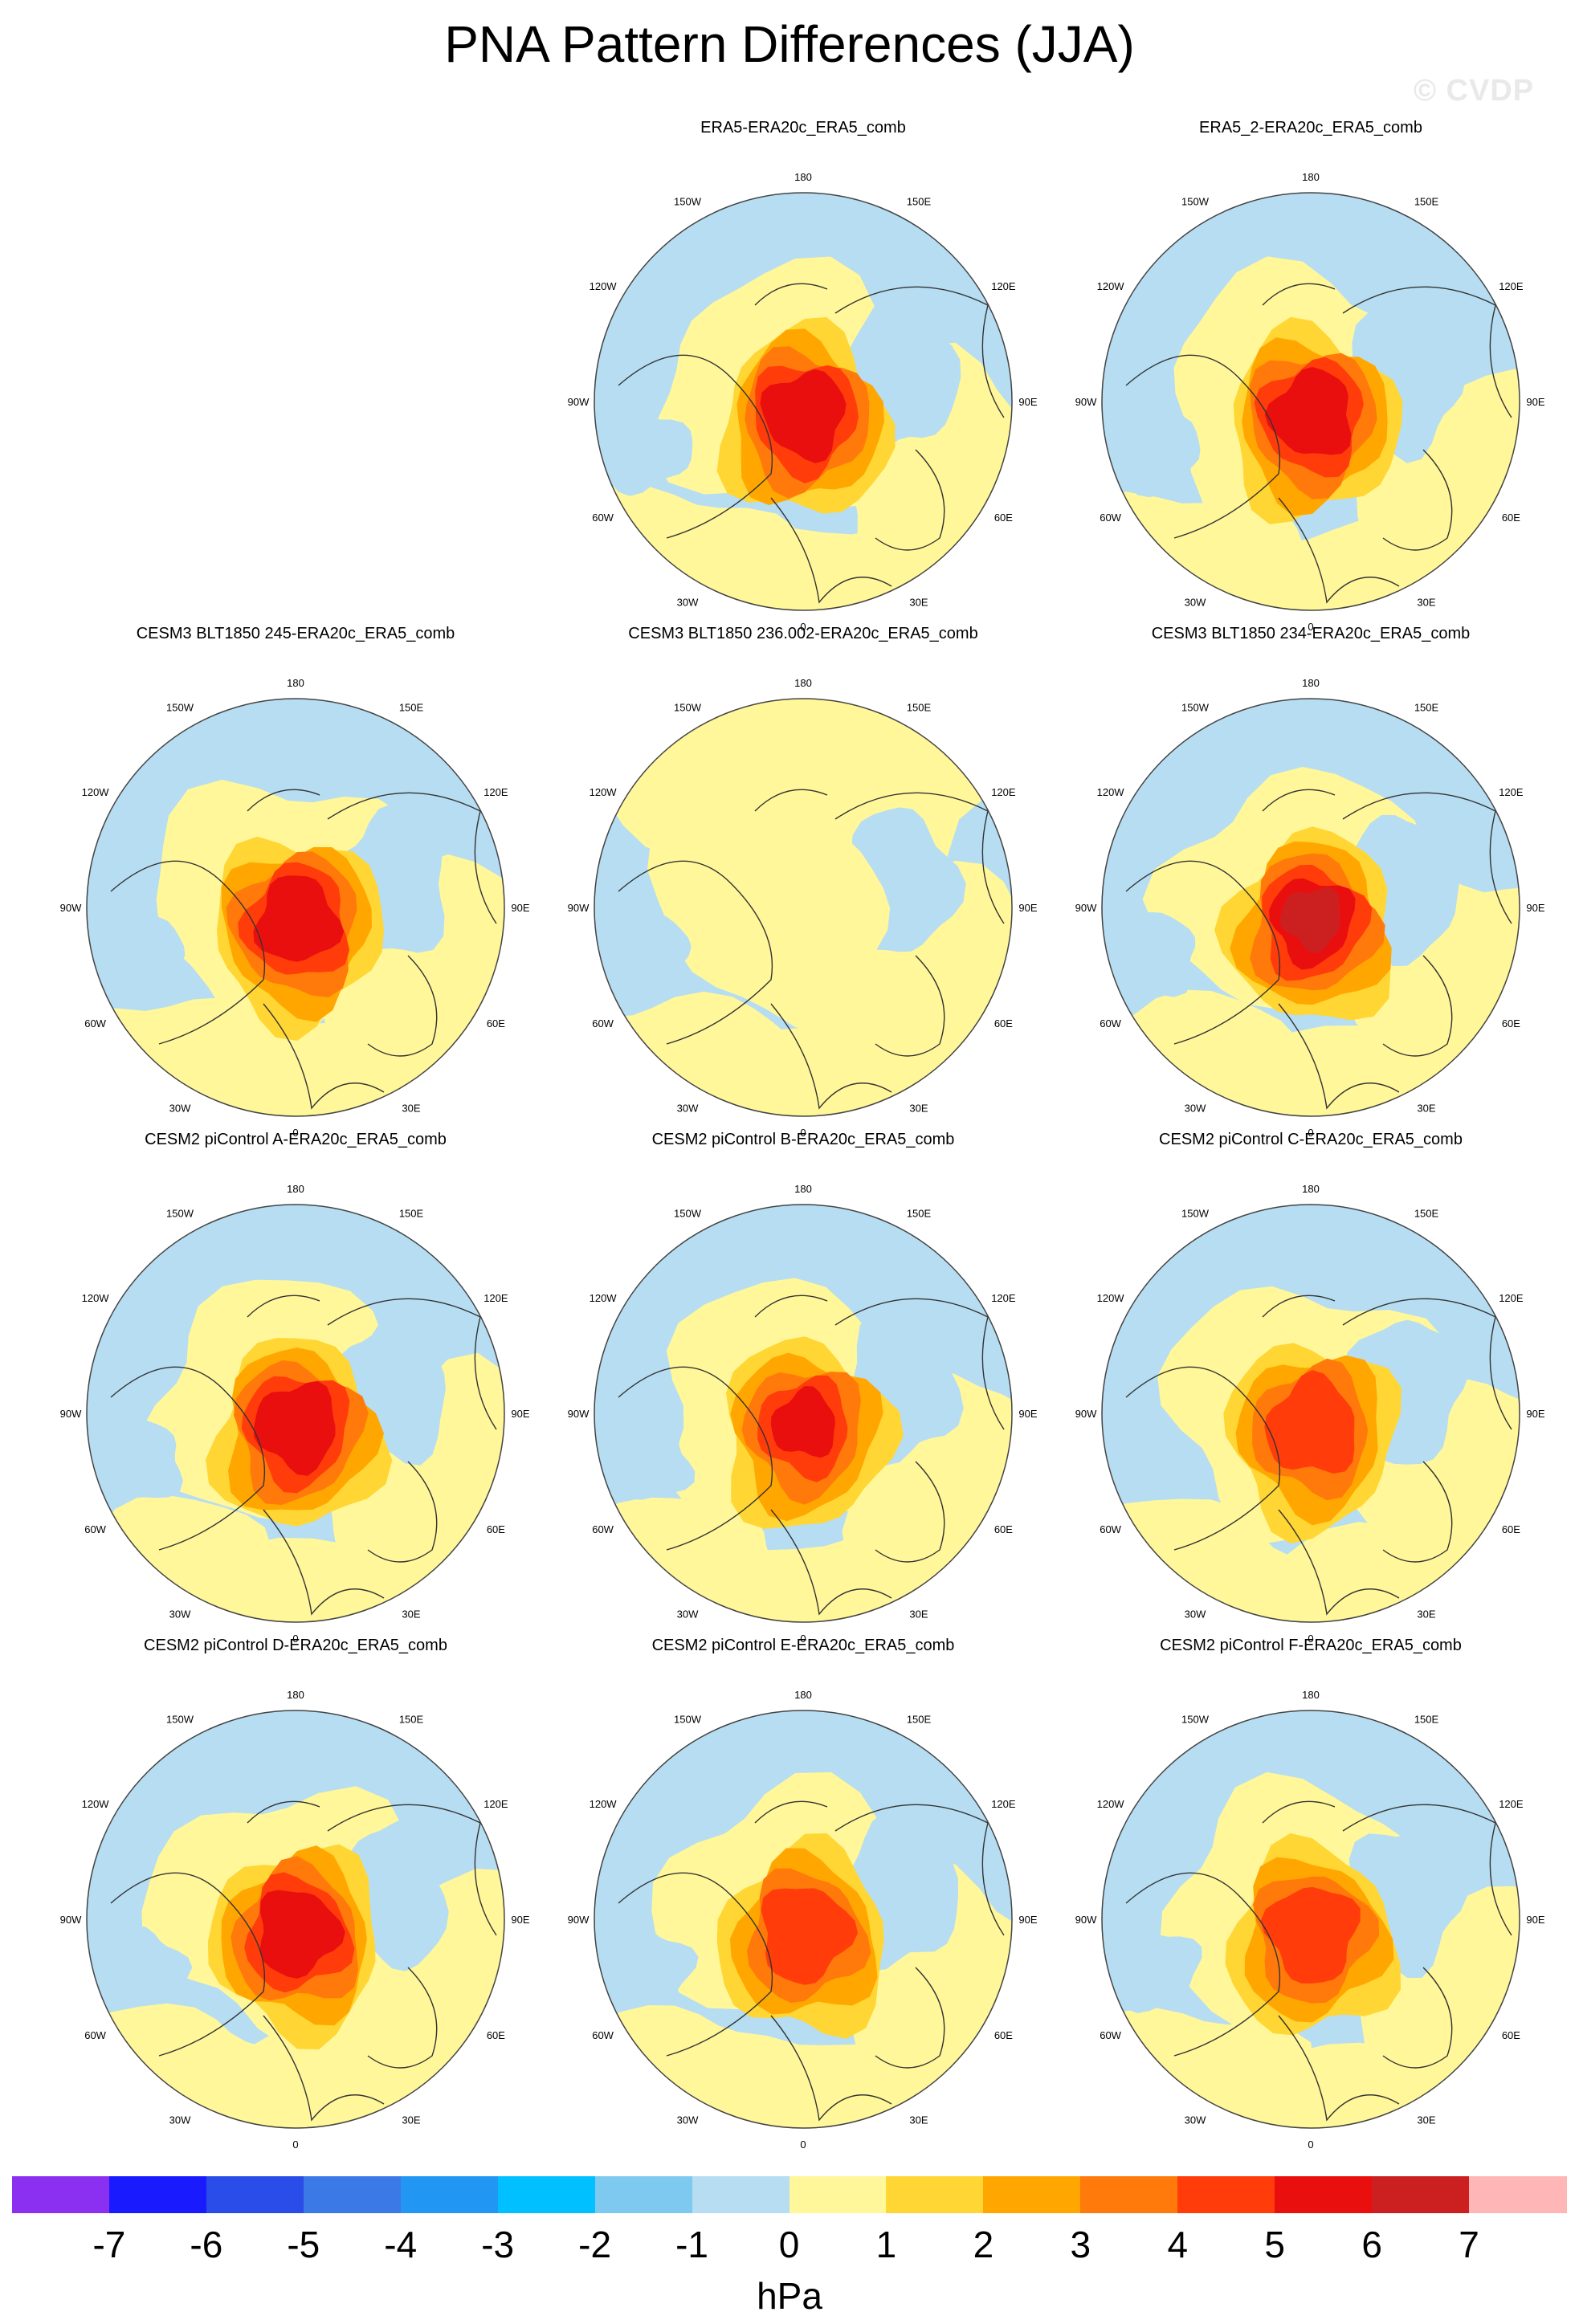 The image size is (1579, 2324). I want to click on panel-title: CESM3 BLT1850 245-ERA20c_ERA5_comb, so click(295, 634).